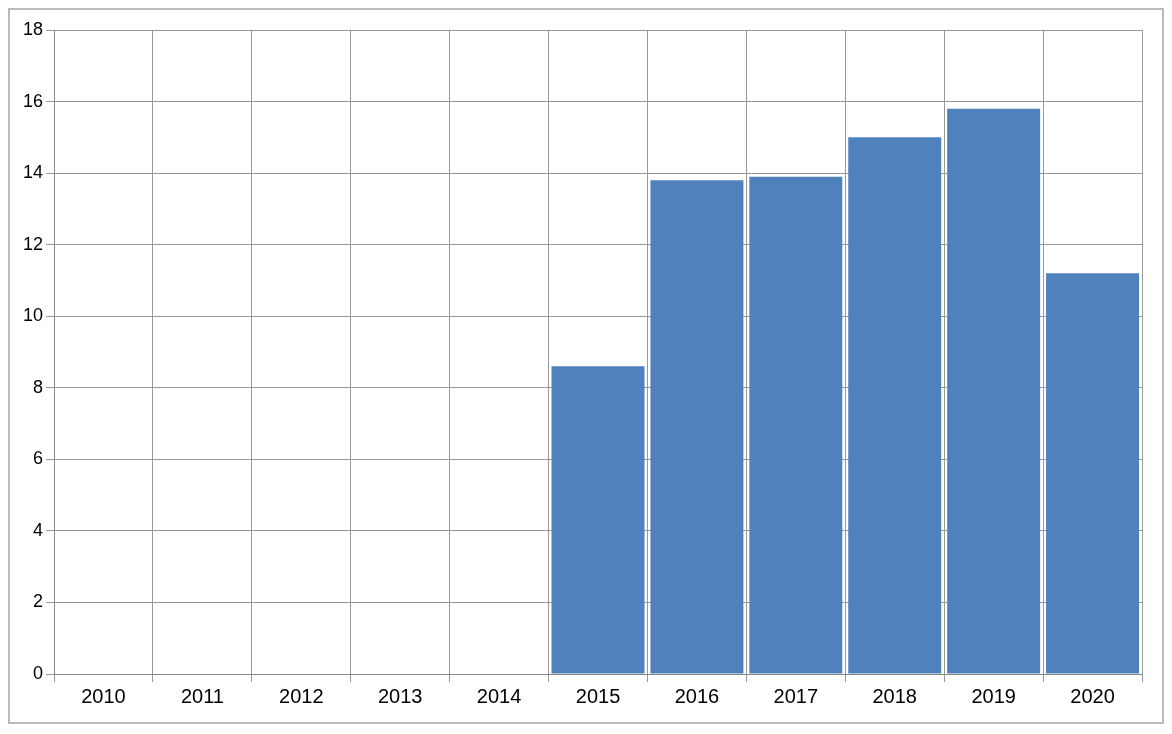  What do you see at coordinates (38, 458) in the screenshot?
I see `y-tick-label: 6` at bounding box center [38, 458].